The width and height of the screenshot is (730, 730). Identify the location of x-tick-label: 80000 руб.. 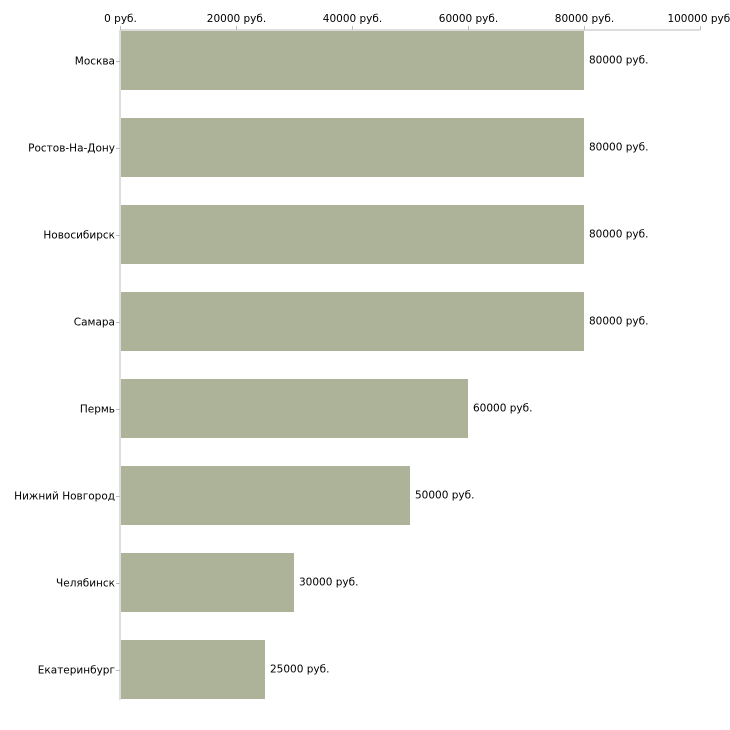
(584, 19).